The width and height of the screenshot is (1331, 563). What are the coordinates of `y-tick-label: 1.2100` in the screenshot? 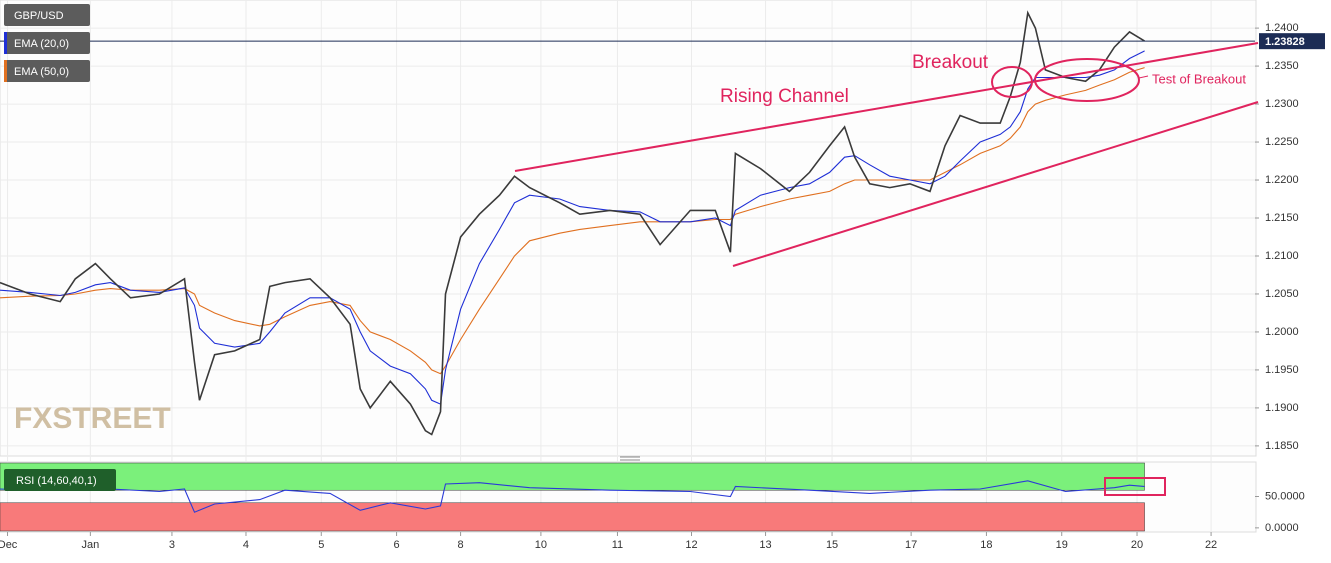 It's located at (1282, 256).